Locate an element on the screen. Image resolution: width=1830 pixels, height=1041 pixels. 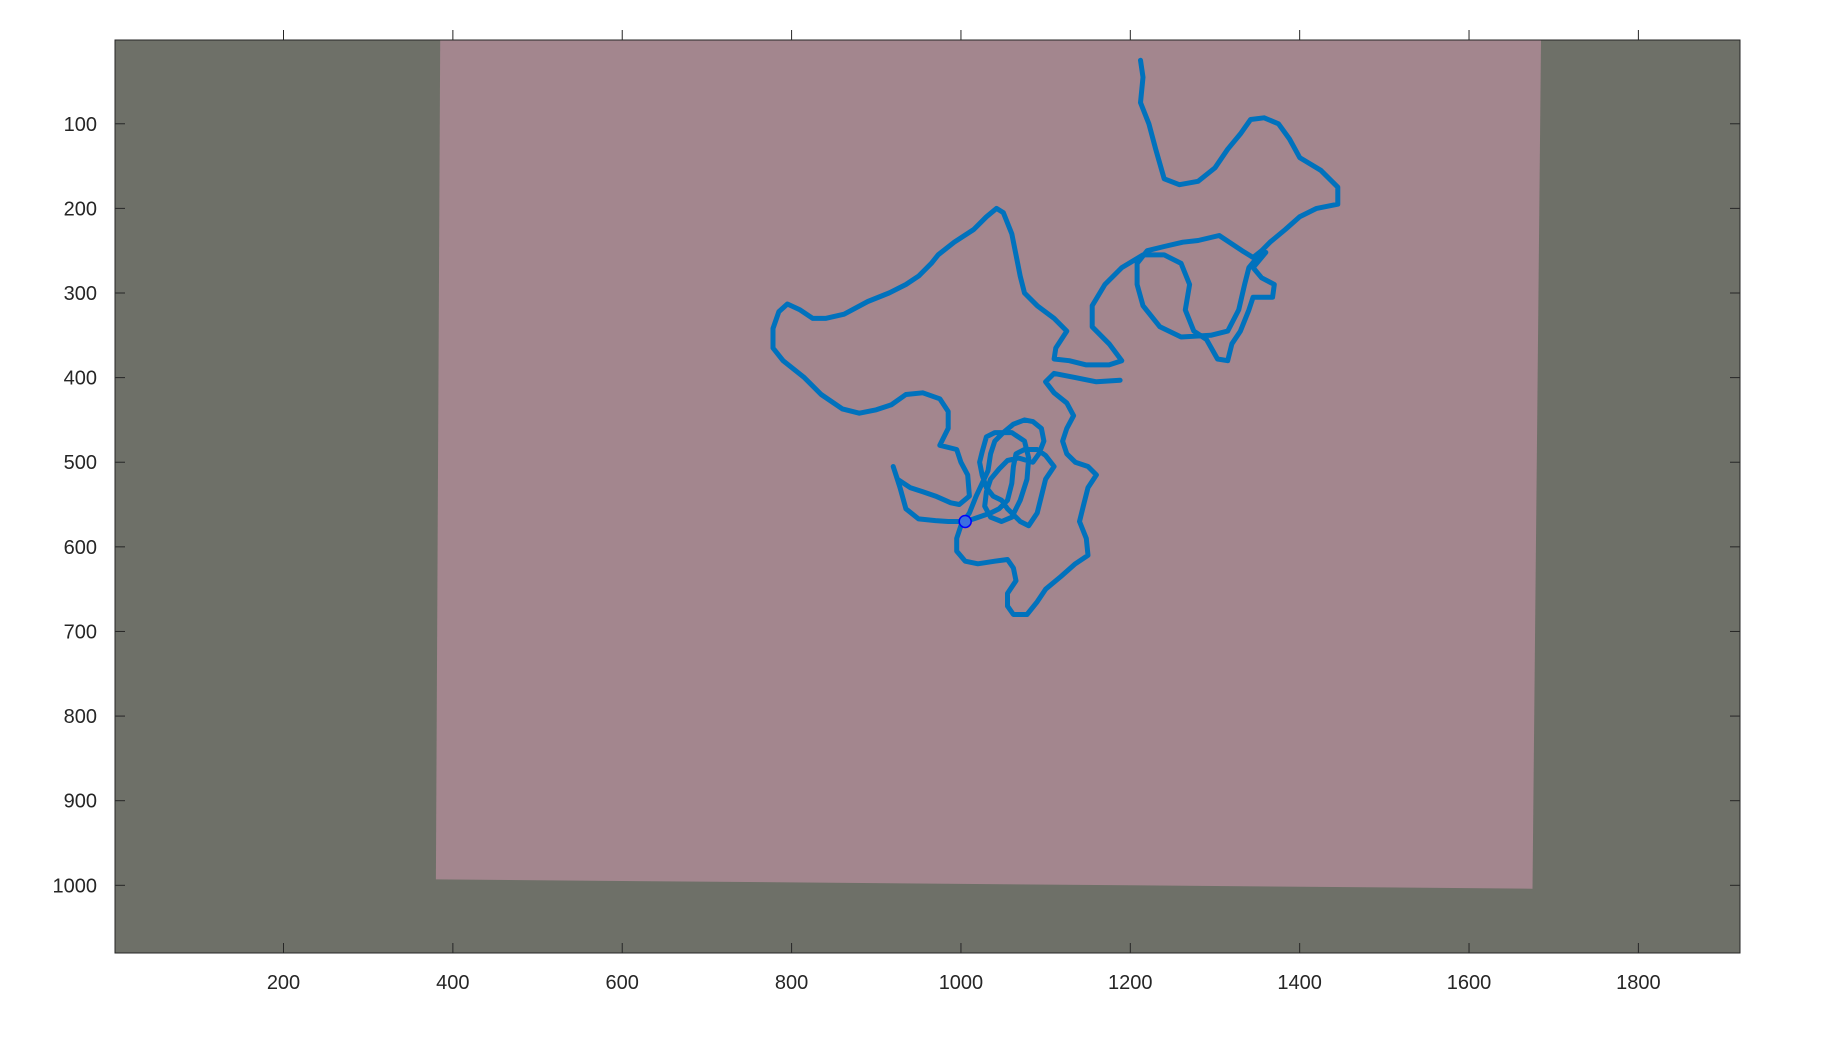
y-tick-label: 500 is located at coordinates (80, 463).